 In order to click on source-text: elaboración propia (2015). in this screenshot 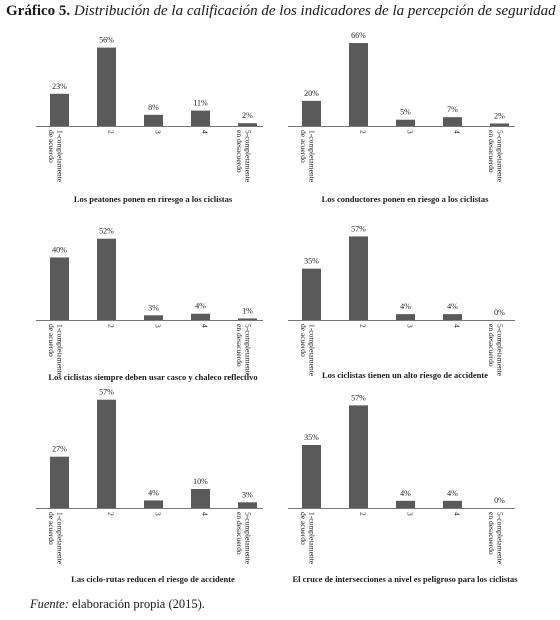, I will do `click(138, 604)`.